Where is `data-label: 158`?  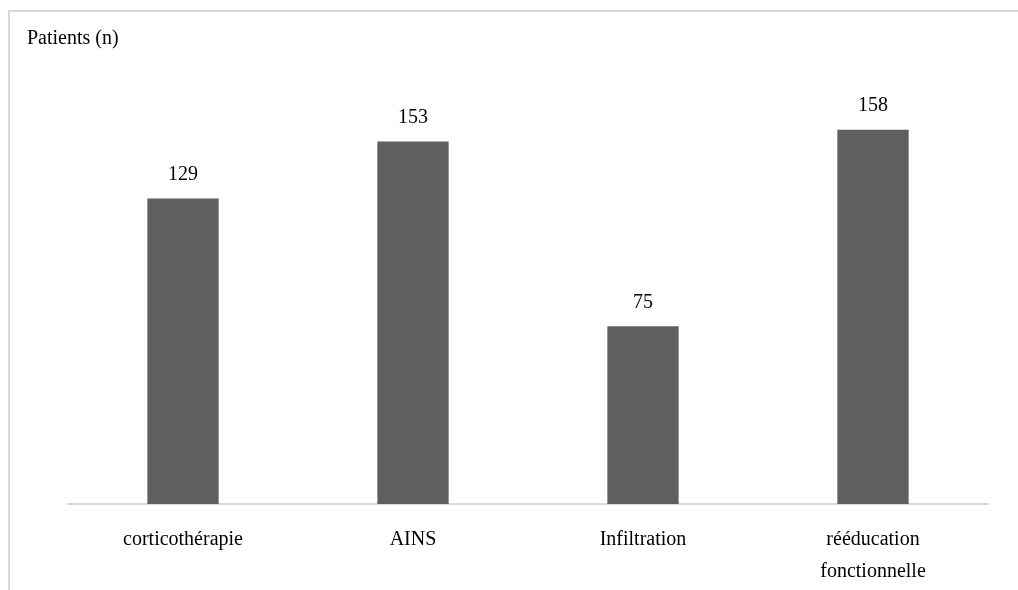 data-label: 158 is located at coordinates (873, 103).